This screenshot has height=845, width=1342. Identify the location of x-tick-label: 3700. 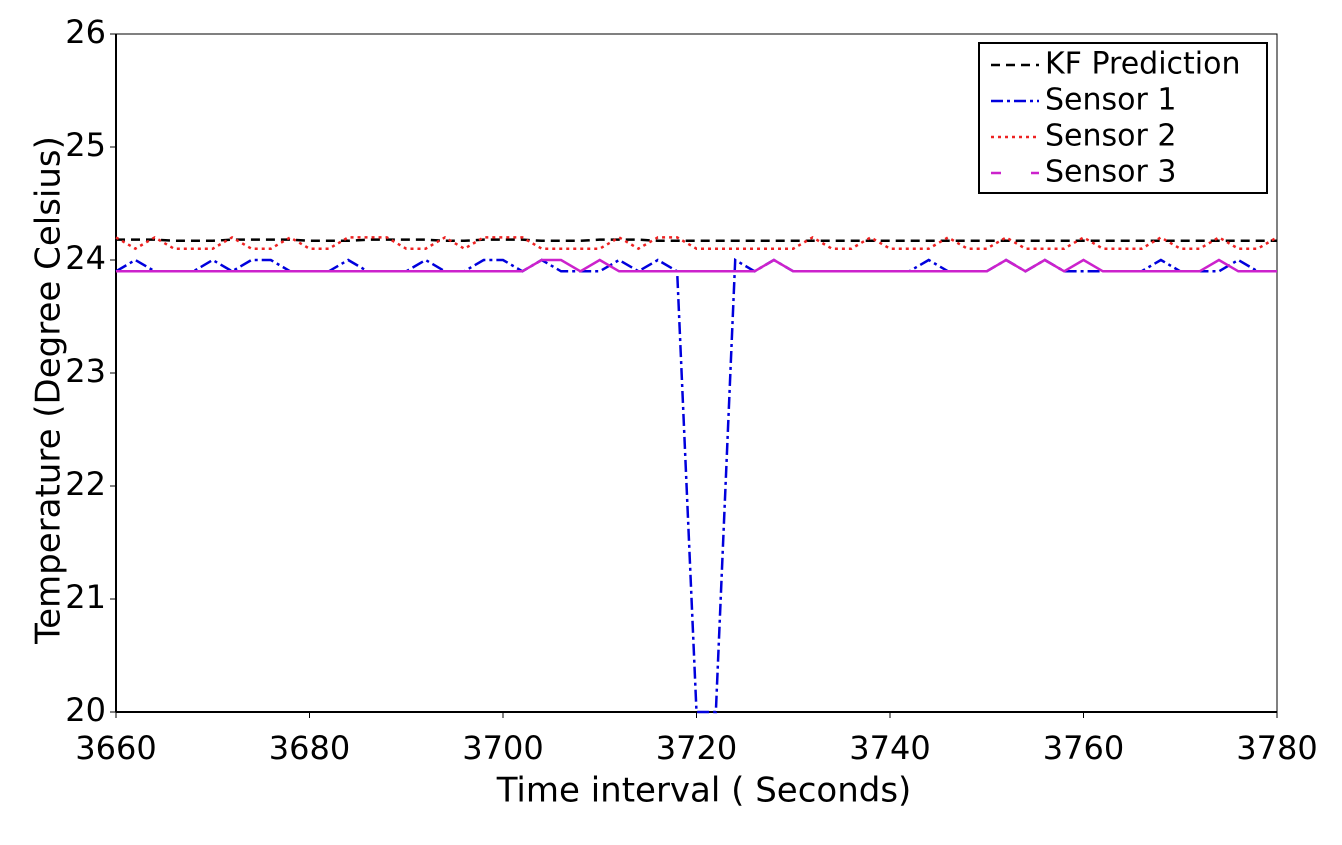
(502, 748).